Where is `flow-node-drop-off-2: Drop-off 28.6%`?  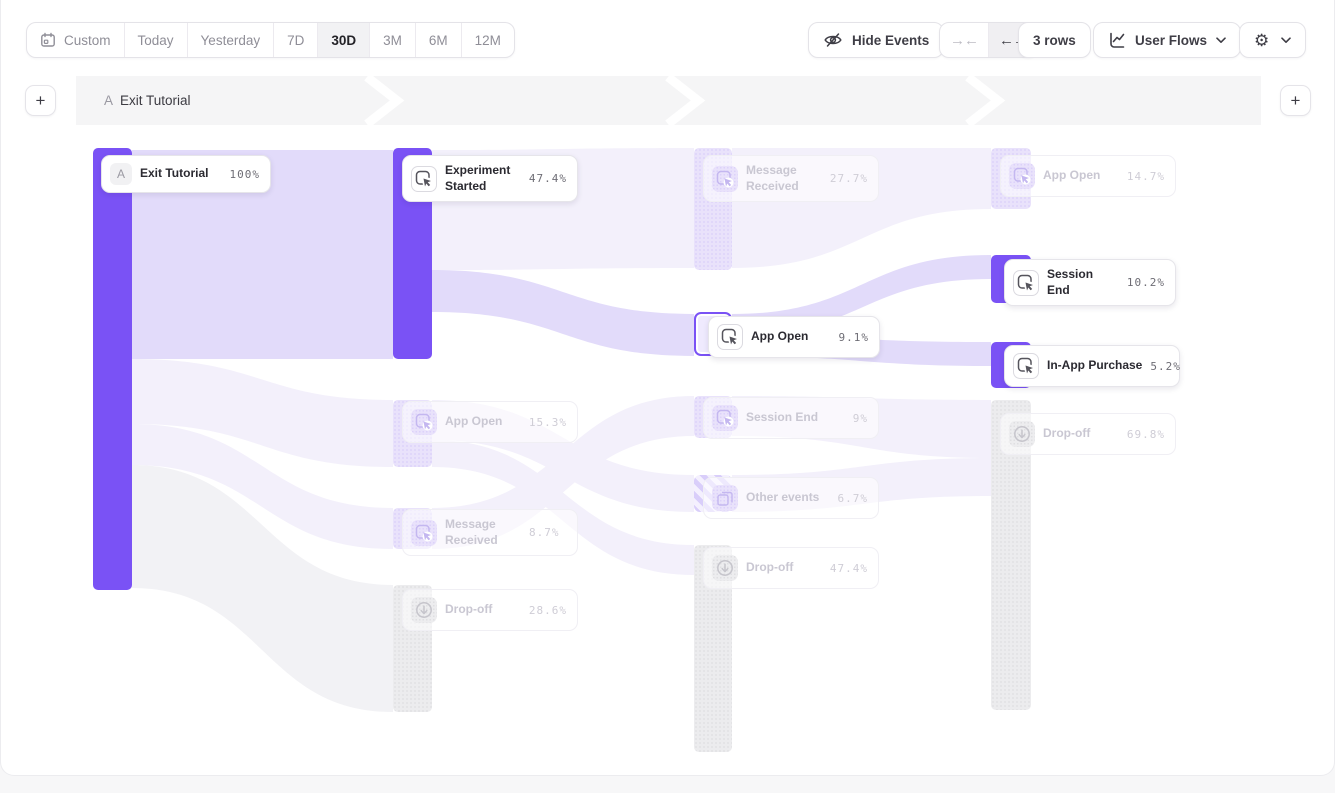 flow-node-drop-off-2: Drop-off 28.6% is located at coordinates (490, 610).